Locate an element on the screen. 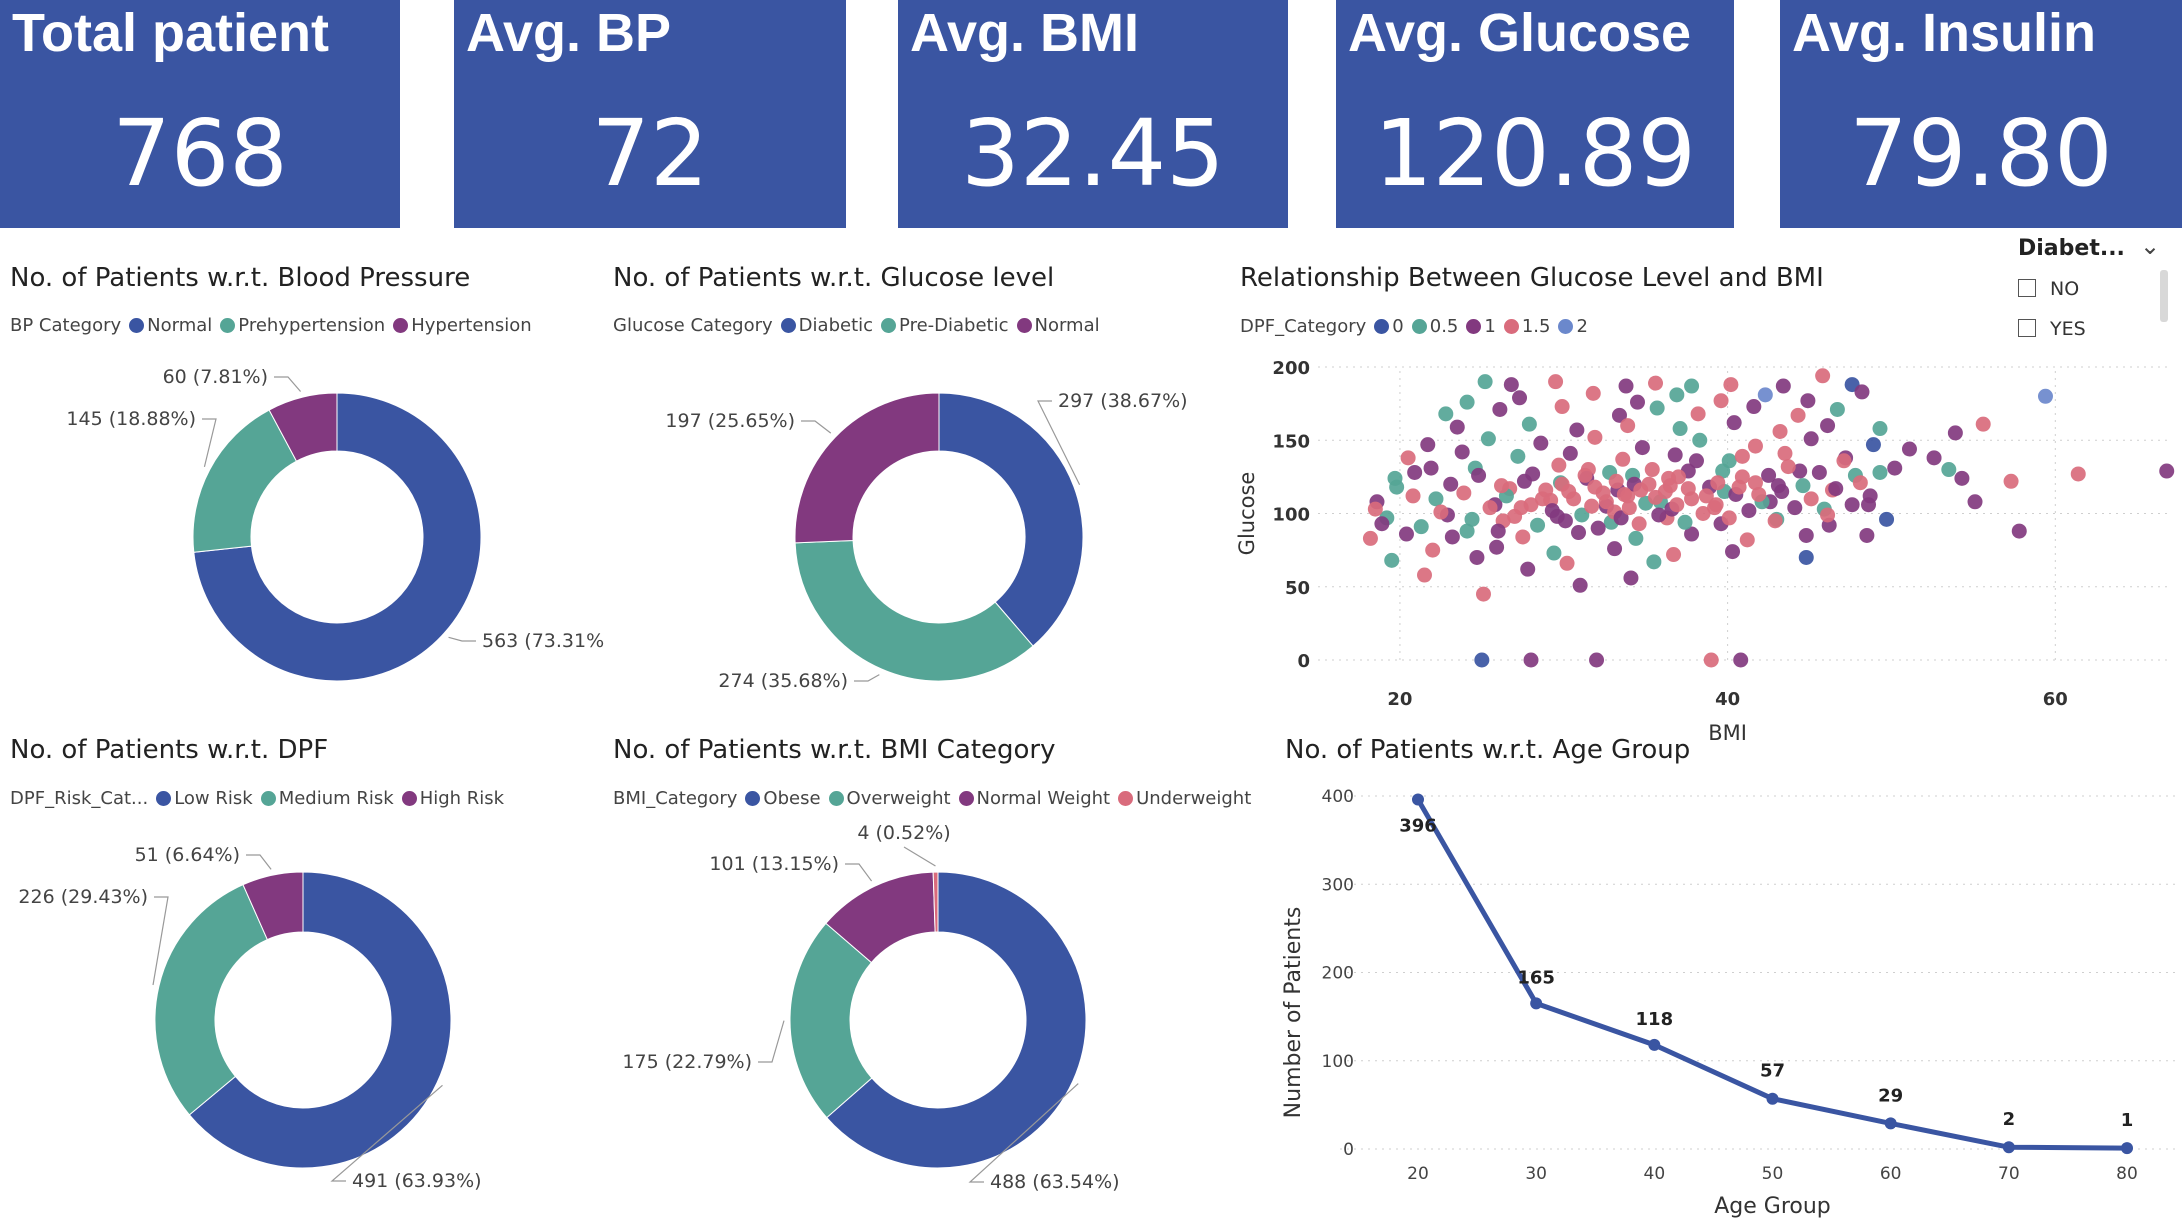 The height and width of the screenshot is (1228, 2182). legend-item: Diabetic is located at coordinates (836, 325).